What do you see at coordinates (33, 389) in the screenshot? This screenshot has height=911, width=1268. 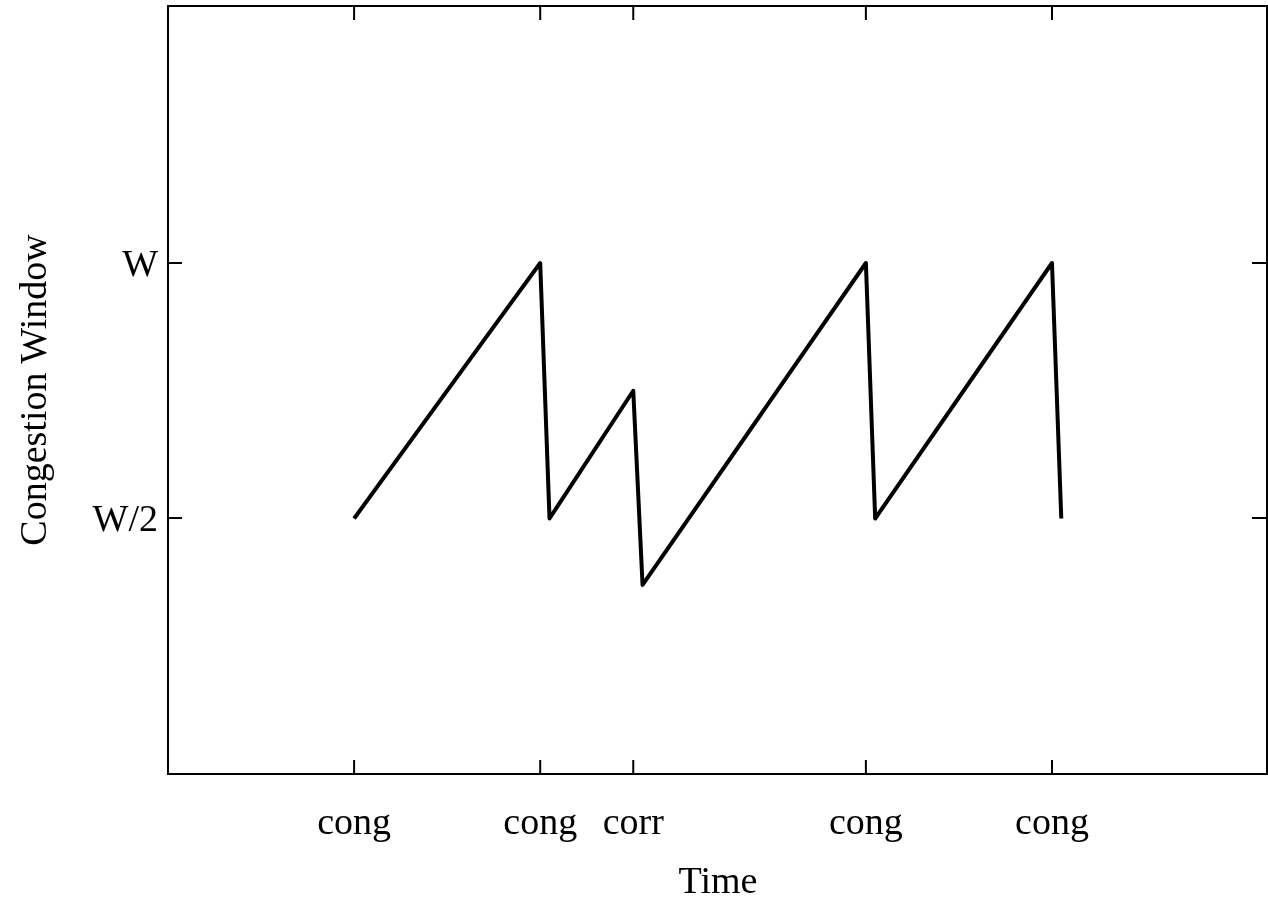 I see `y-axis-title: Congestion Window` at bounding box center [33, 389].